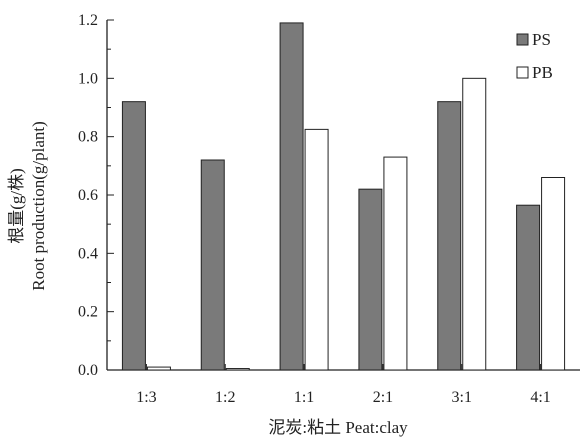 The height and width of the screenshot is (441, 582). Describe the element at coordinates (542, 72) in the screenshot. I see `legend-label-pb: PB` at that location.